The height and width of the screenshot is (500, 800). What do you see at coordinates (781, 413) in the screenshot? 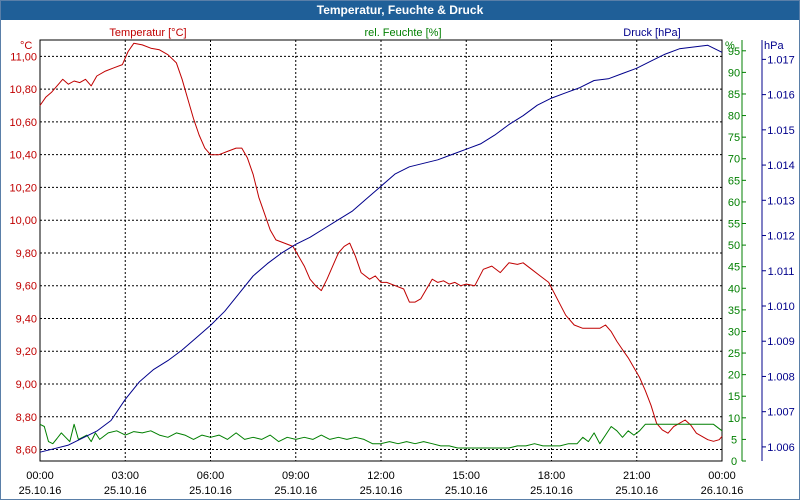
I see `pressure-tick-label: 1.007` at bounding box center [781, 413].